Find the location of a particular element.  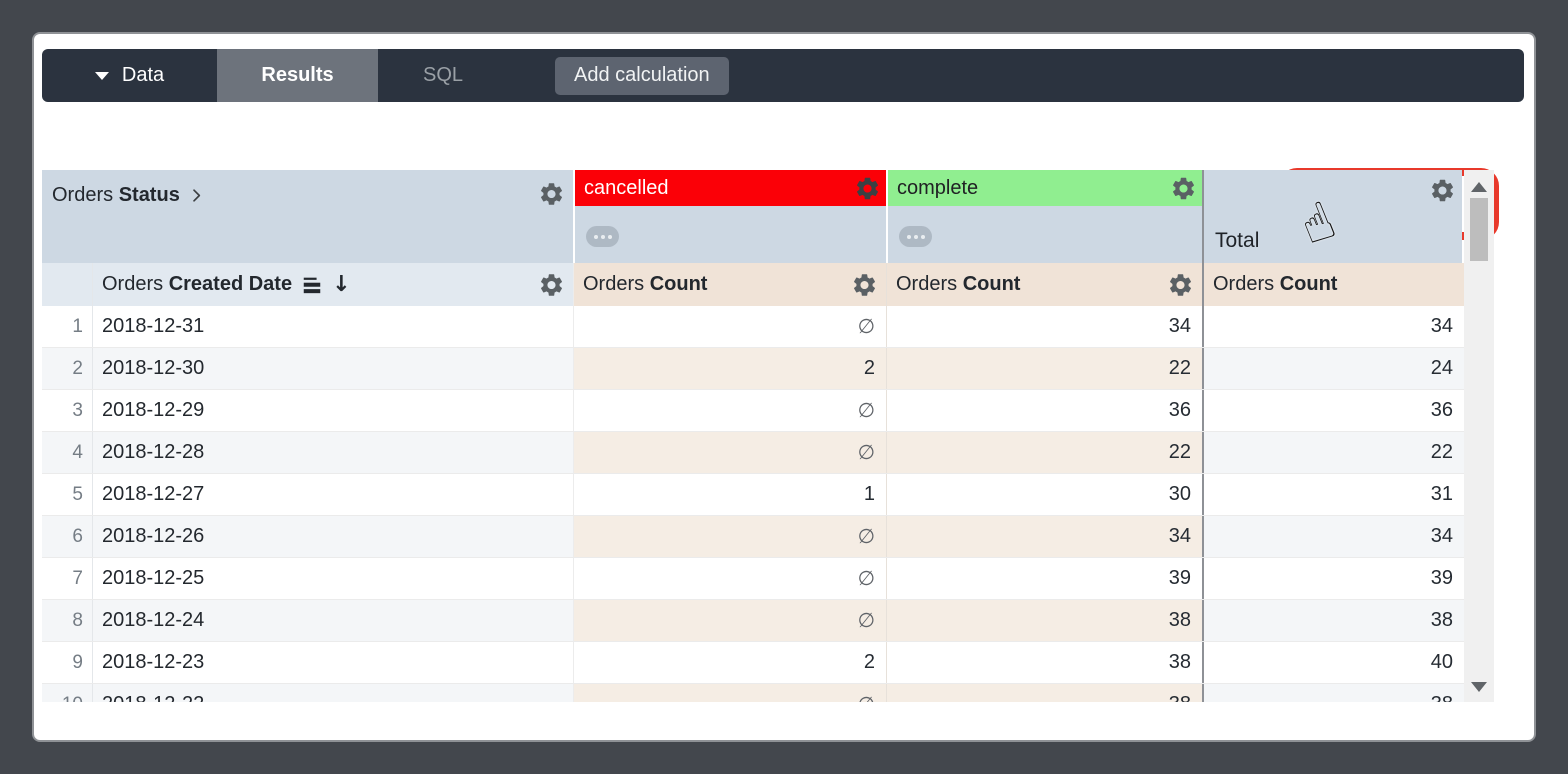

total-count-cell: 39 is located at coordinates (1333, 578).